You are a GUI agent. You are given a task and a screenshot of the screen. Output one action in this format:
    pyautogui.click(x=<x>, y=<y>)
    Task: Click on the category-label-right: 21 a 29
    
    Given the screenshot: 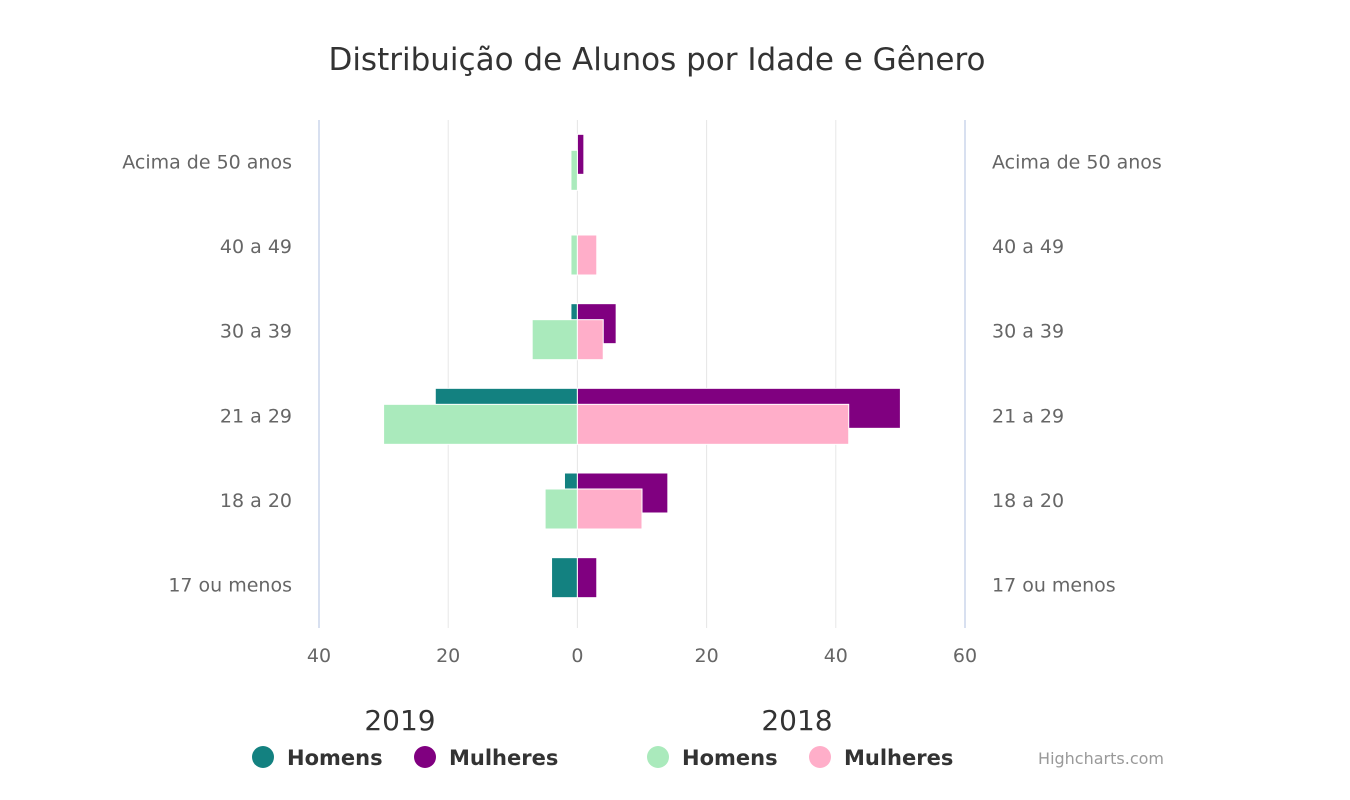 What is the action you would take?
    pyautogui.click(x=1028, y=416)
    